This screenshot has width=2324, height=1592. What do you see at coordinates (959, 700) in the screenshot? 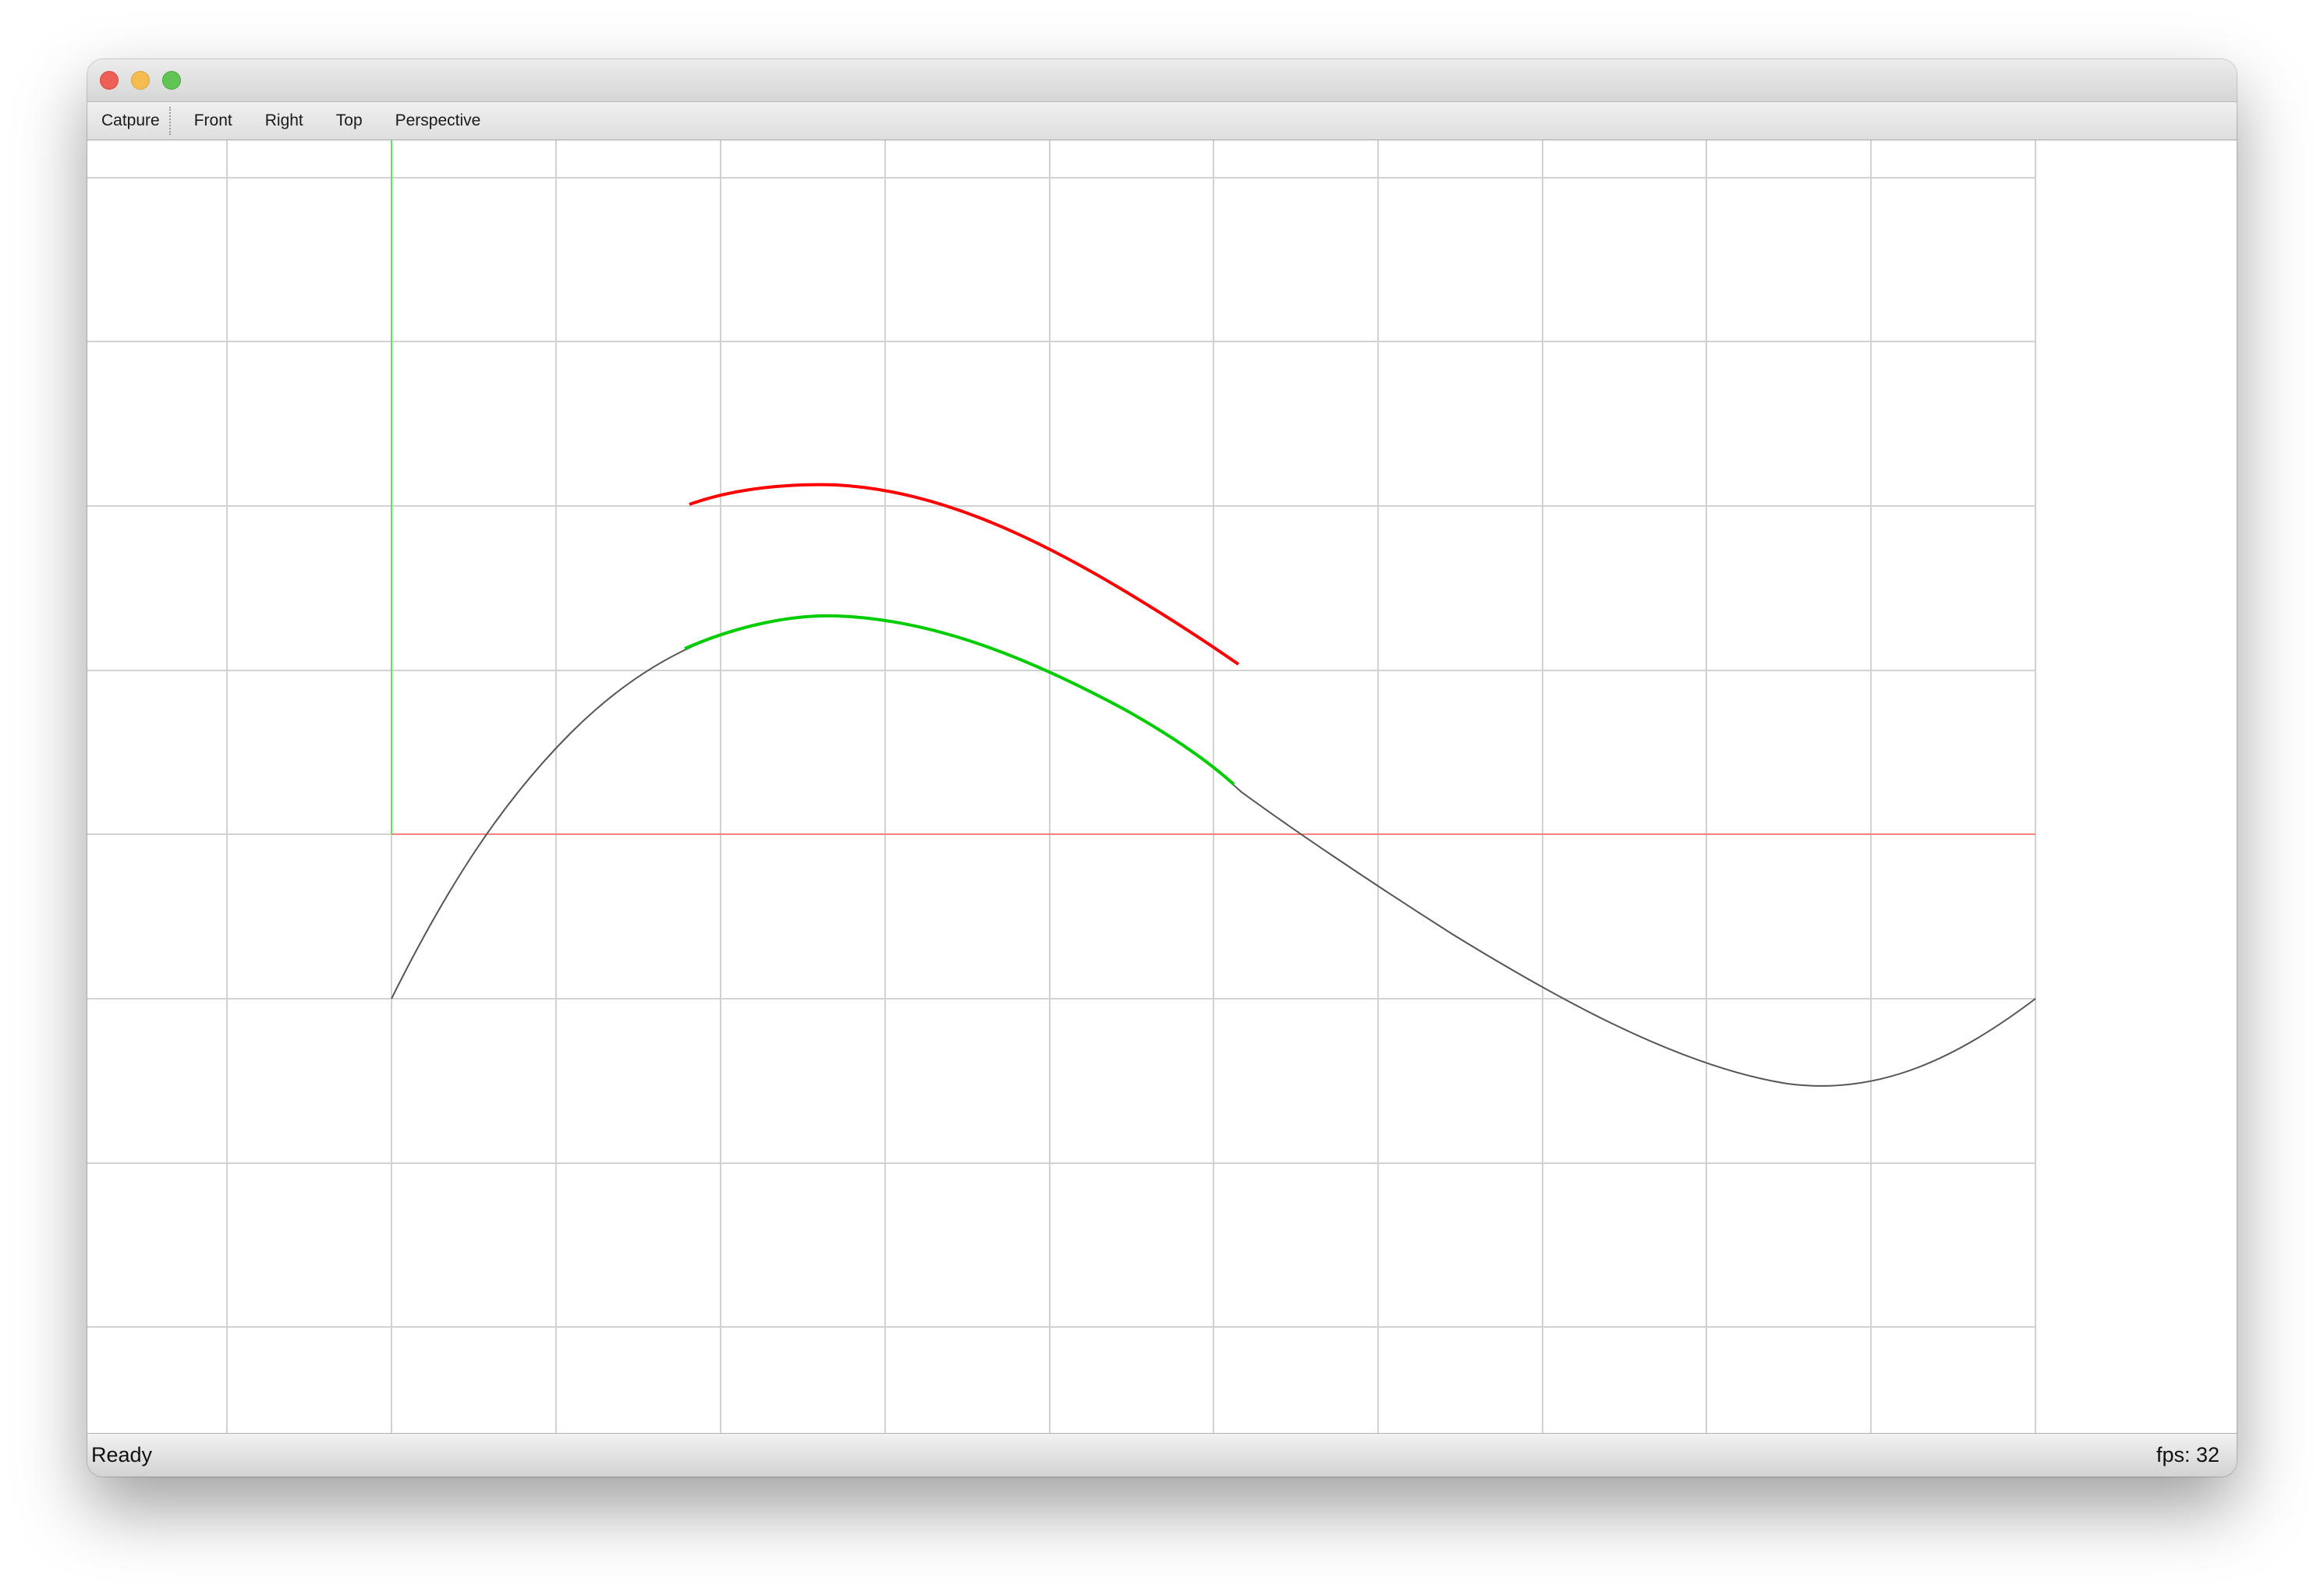
I see `selected-curve-segment` at bounding box center [959, 700].